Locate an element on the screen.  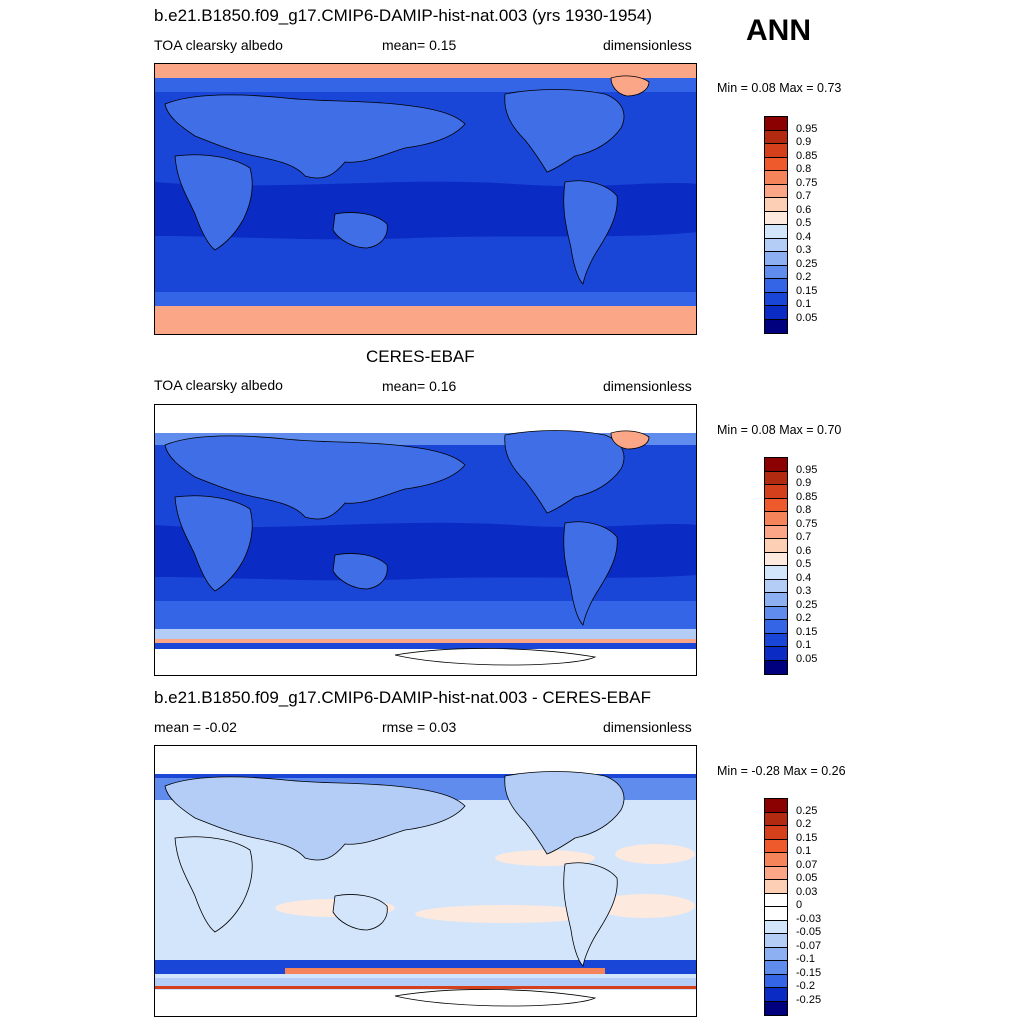
panel-title: CERES-EBAF is located at coordinates (420, 356).